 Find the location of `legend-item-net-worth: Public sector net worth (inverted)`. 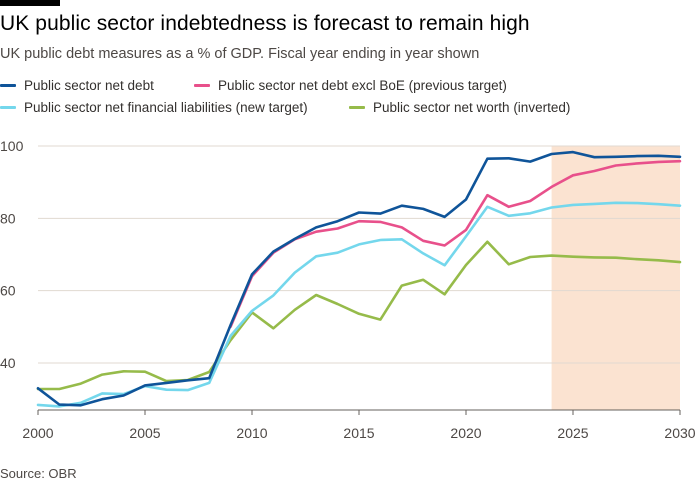

legend-item-net-worth: Public sector net worth (inverted) is located at coordinates (459, 107).